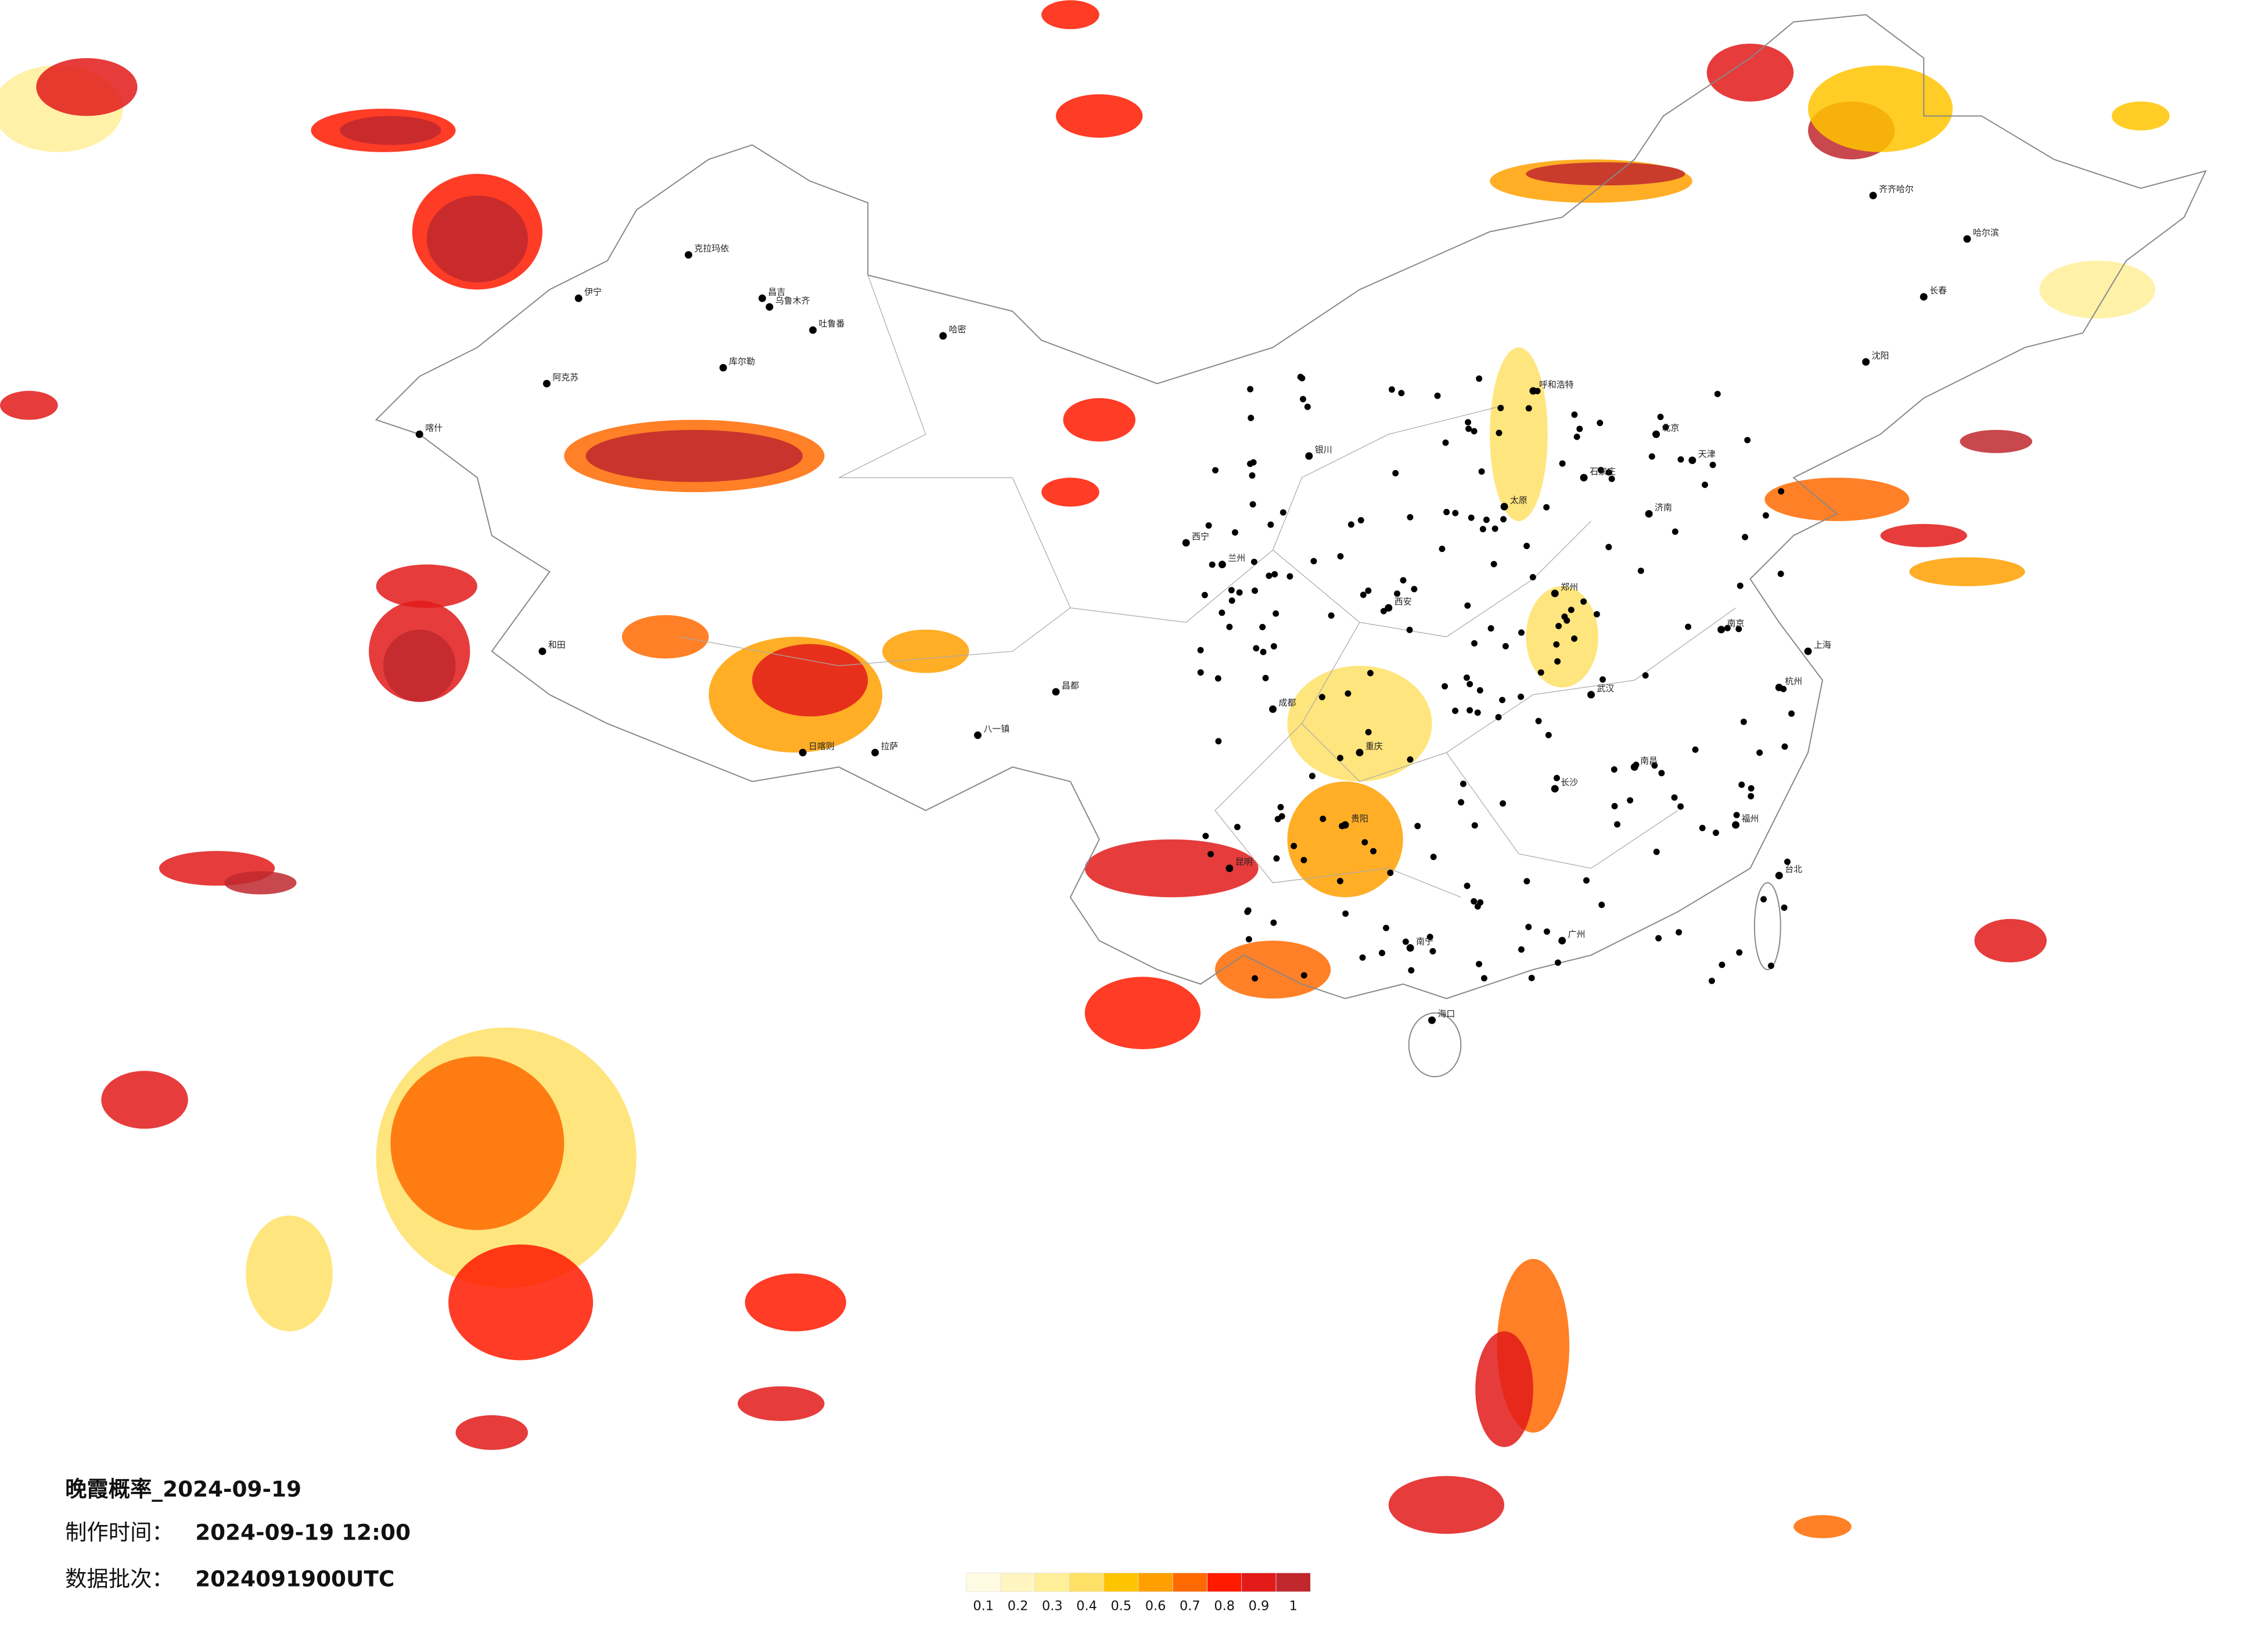 The width and height of the screenshot is (2268, 1629). What do you see at coordinates (565, 377) in the screenshot?
I see `city-label: 阿克苏` at bounding box center [565, 377].